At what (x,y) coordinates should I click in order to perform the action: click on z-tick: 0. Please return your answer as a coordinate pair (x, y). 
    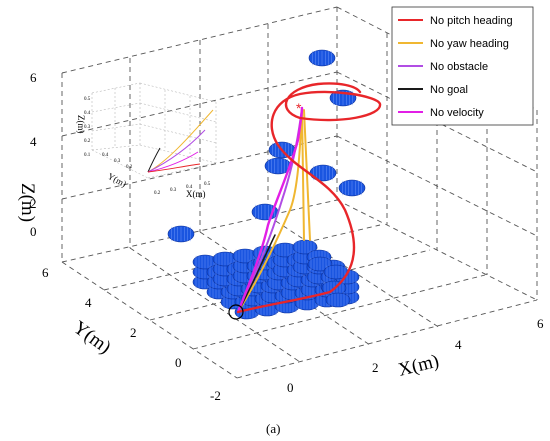
    Looking at the image, I should click on (33, 231).